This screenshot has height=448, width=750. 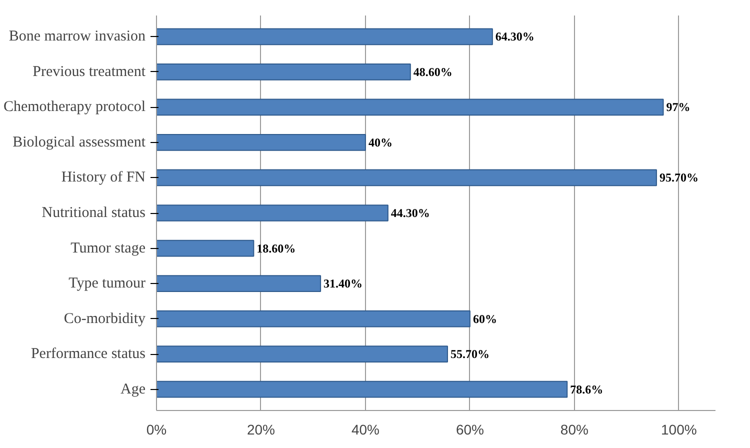 What do you see at coordinates (678, 177) in the screenshot?
I see `data-label: 95.70%` at bounding box center [678, 177].